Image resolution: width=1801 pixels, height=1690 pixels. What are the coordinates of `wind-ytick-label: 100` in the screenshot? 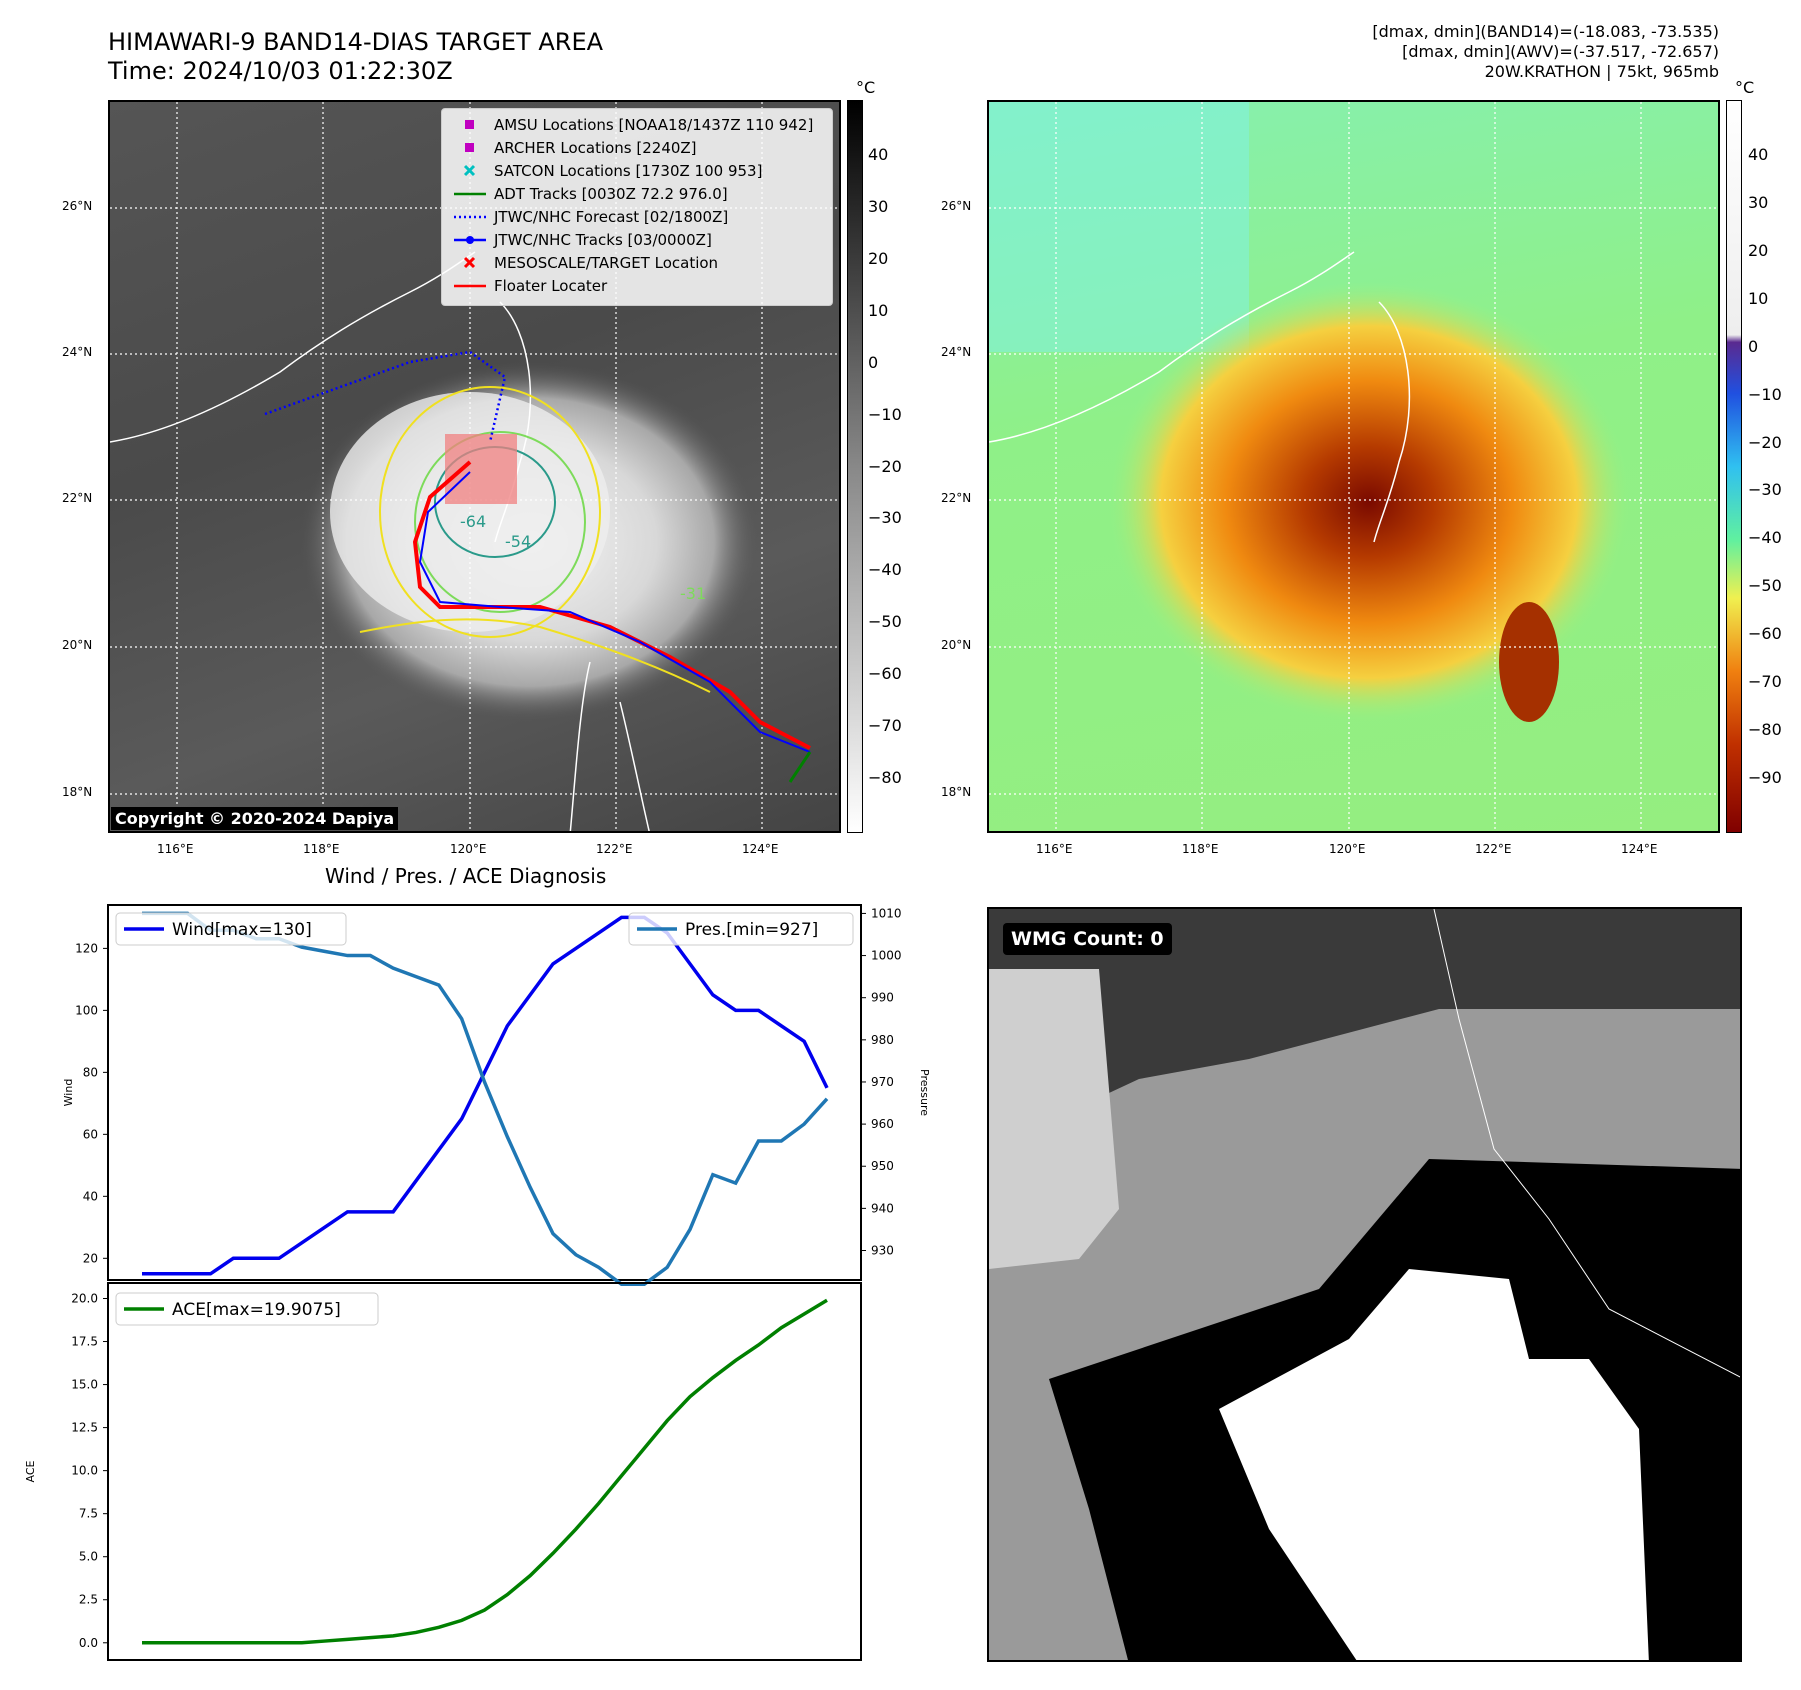 It's located at (86, 1010).